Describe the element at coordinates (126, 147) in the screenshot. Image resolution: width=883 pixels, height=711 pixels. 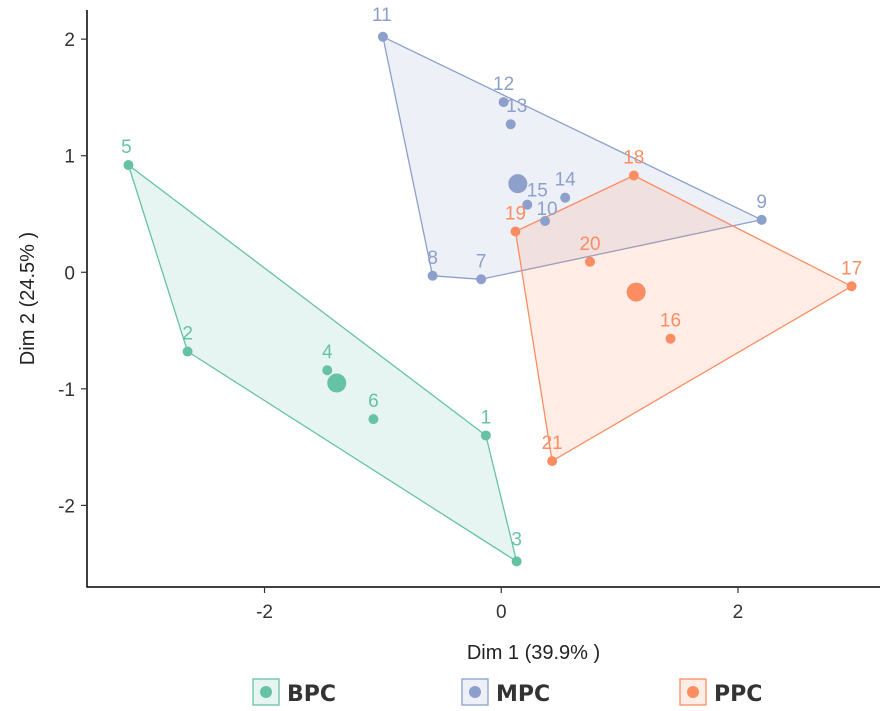
I see `point-label-5: 5` at that location.